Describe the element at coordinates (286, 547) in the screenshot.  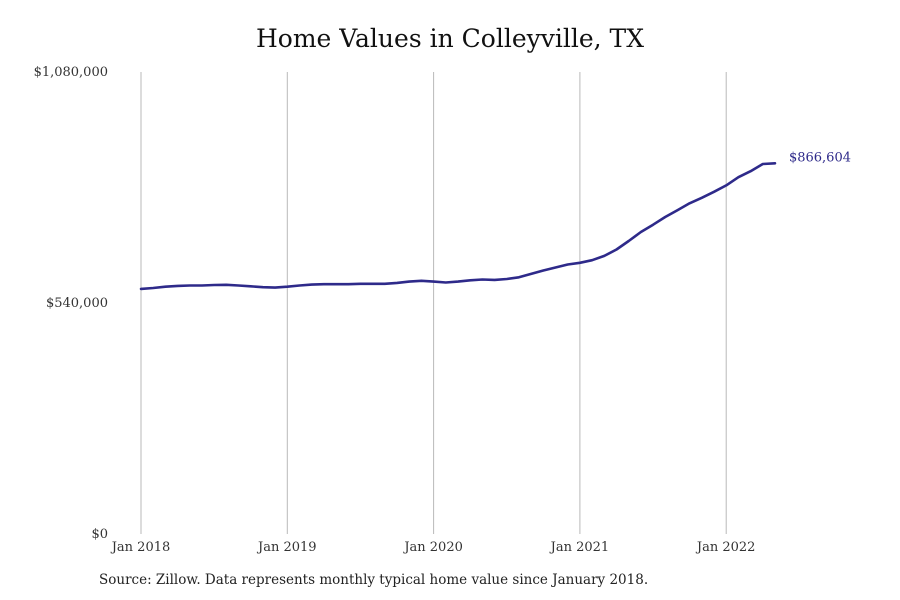
I see `x-tick-label: Jan 2019` at that location.